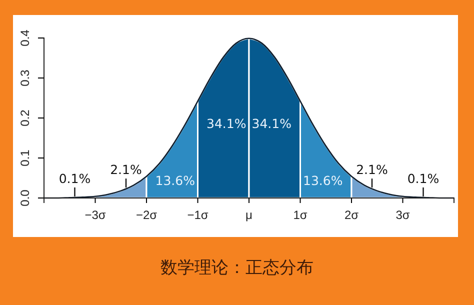  What do you see at coordinates (352, 215) in the screenshot?
I see `x-tick-label: 2σ` at bounding box center [352, 215].